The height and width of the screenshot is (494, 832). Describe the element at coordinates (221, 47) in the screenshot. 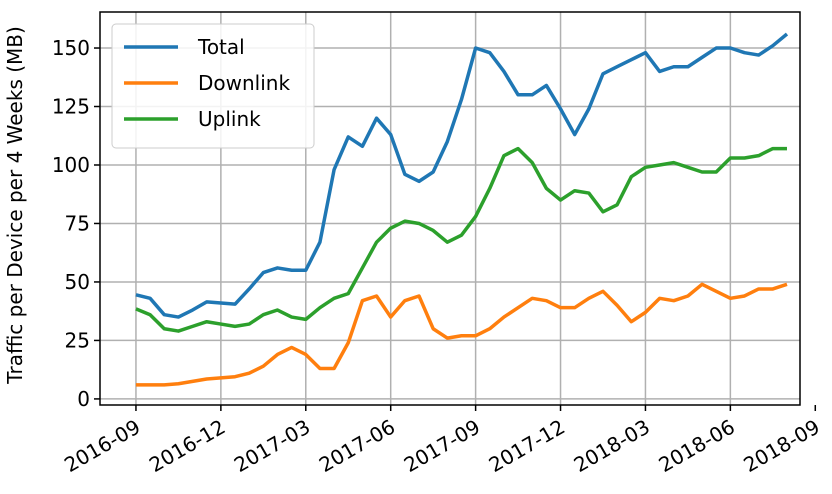

I see `legend-label: Total` at that location.